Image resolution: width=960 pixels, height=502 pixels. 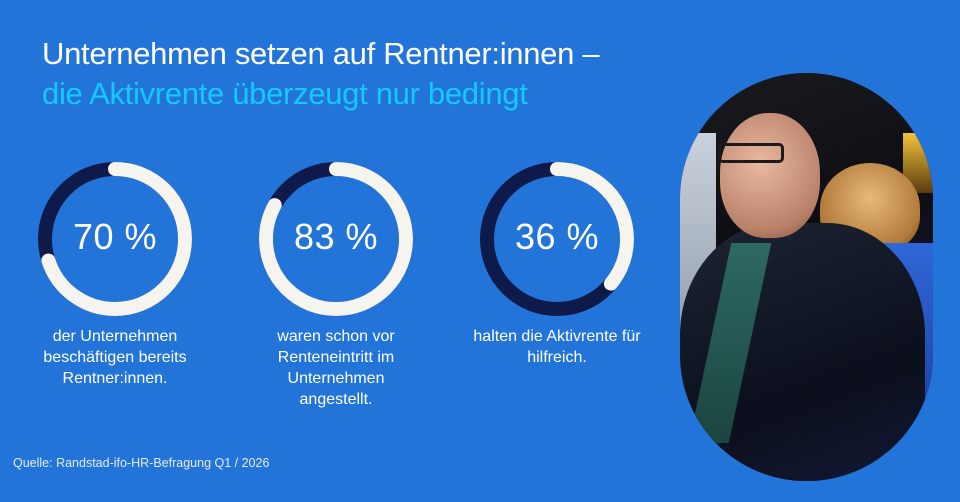 I want to click on donut-chart-1: 70 %, so click(x=115, y=239).